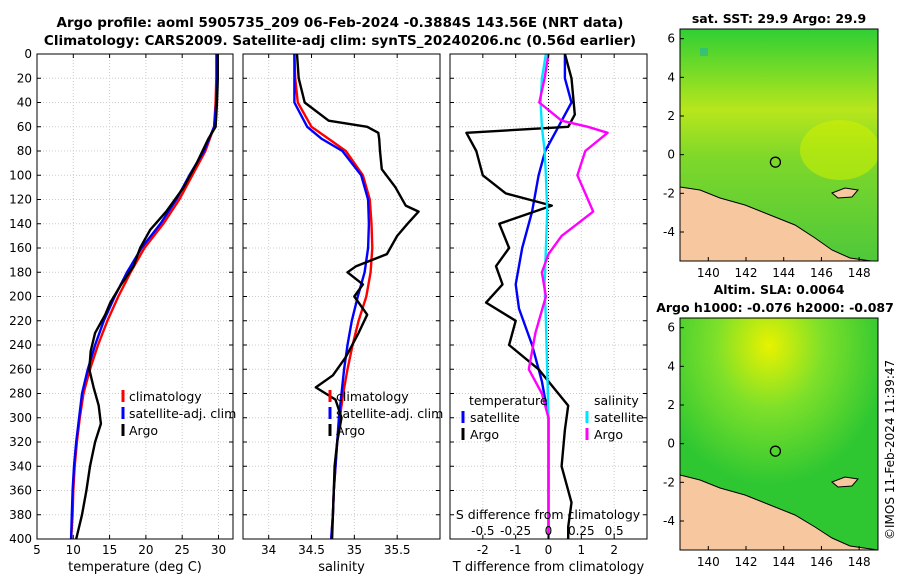  I want to click on y-tick-label: 200, so click(20, 297).